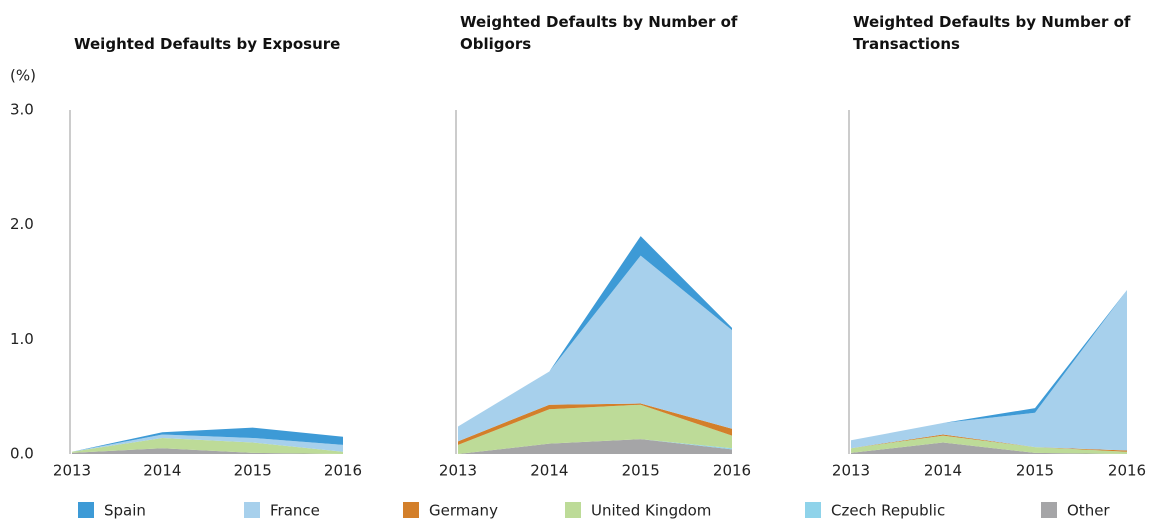 This screenshot has height=523, width=1151. I want to click on legend-label: Czech Republic, so click(888, 511).